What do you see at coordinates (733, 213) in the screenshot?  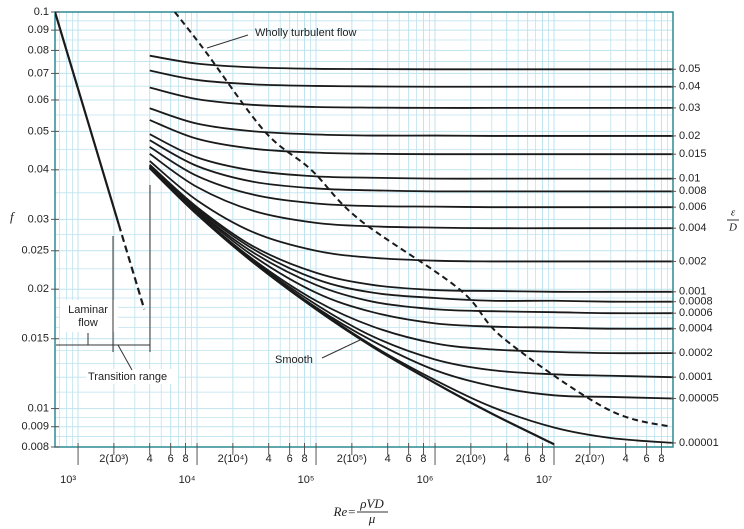 I see `y2-label-num: ε` at bounding box center [733, 213].